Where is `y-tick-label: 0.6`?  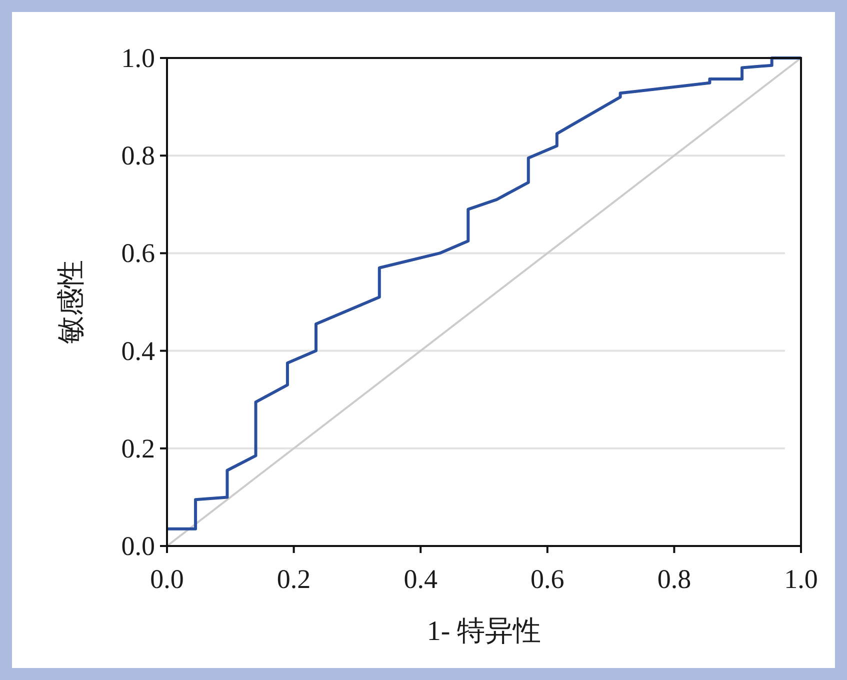 y-tick-label: 0.6 is located at coordinates (138, 253).